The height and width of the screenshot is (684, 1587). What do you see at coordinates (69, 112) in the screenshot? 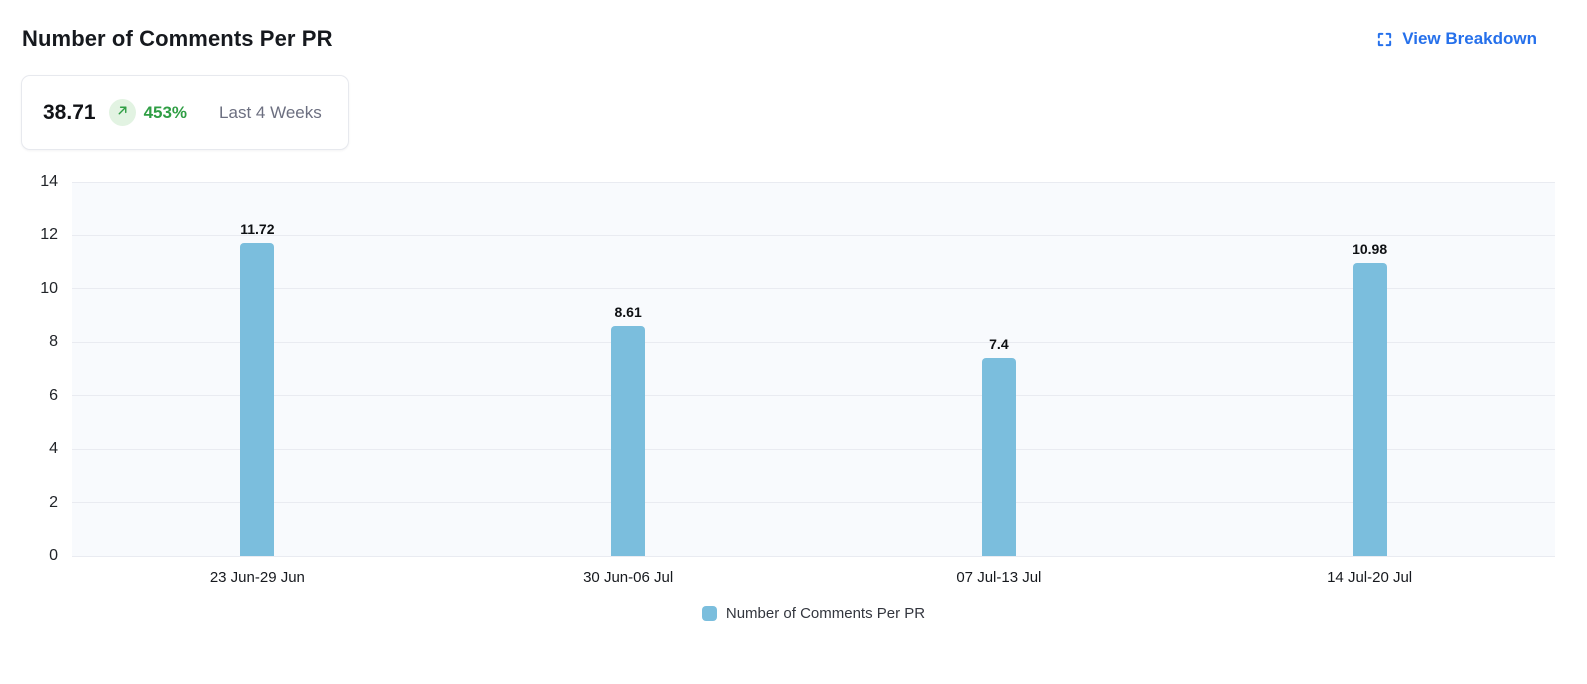
I see `summary-value: 38.71` at bounding box center [69, 112].